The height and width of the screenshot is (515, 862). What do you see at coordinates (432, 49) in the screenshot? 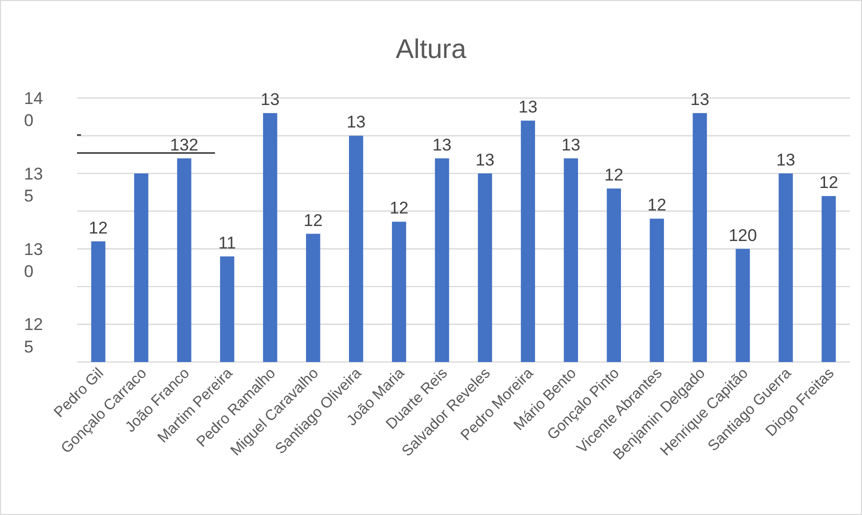
I see `chart-title: Altura` at bounding box center [432, 49].